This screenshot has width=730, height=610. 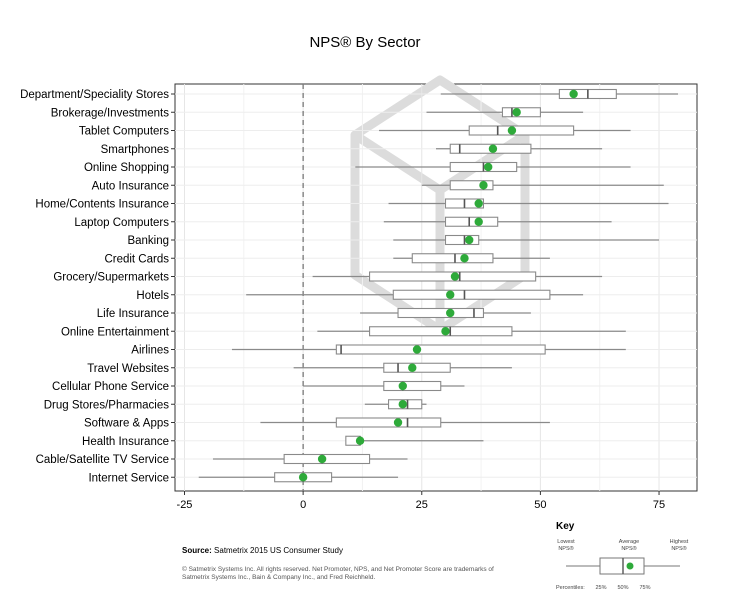 I want to click on box-travel-websites, so click(x=402, y=367).